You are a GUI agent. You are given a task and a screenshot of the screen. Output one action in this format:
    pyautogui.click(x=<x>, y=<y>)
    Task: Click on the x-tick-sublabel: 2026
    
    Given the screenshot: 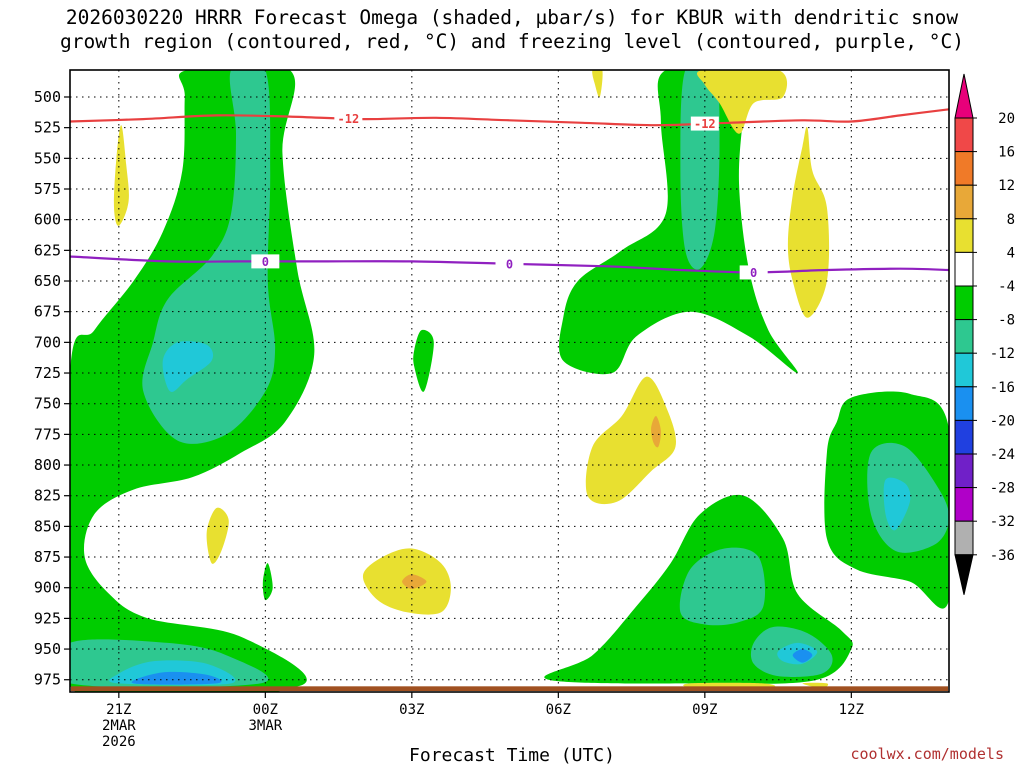 What is the action you would take?
    pyautogui.click(x=119, y=742)
    